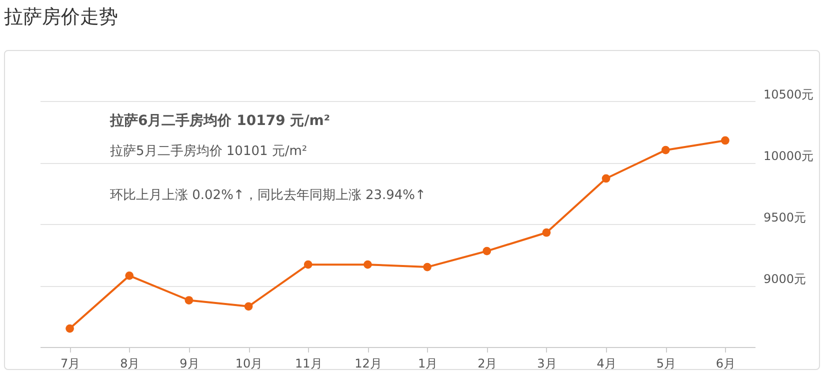  What do you see at coordinates (488, 363) in the screenshot?
I see `x-tick-label: 2月` at bounding box center [488, 363].